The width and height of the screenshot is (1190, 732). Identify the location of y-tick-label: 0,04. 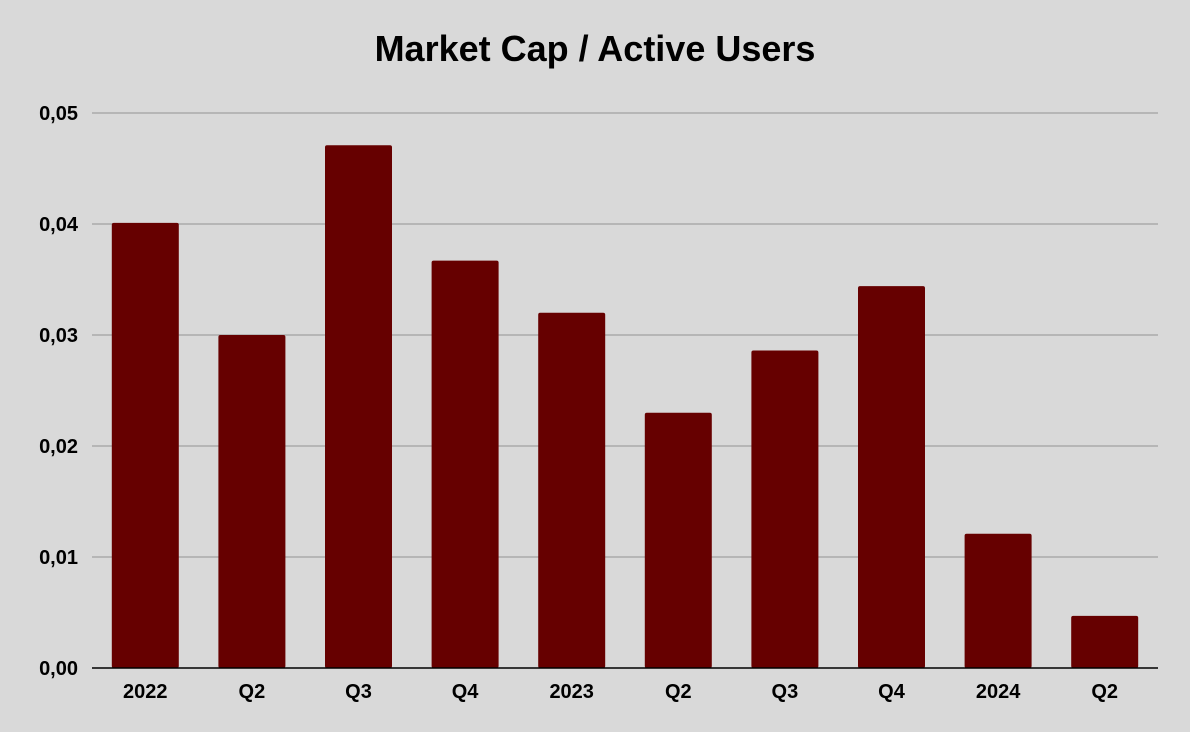
(59, 225).